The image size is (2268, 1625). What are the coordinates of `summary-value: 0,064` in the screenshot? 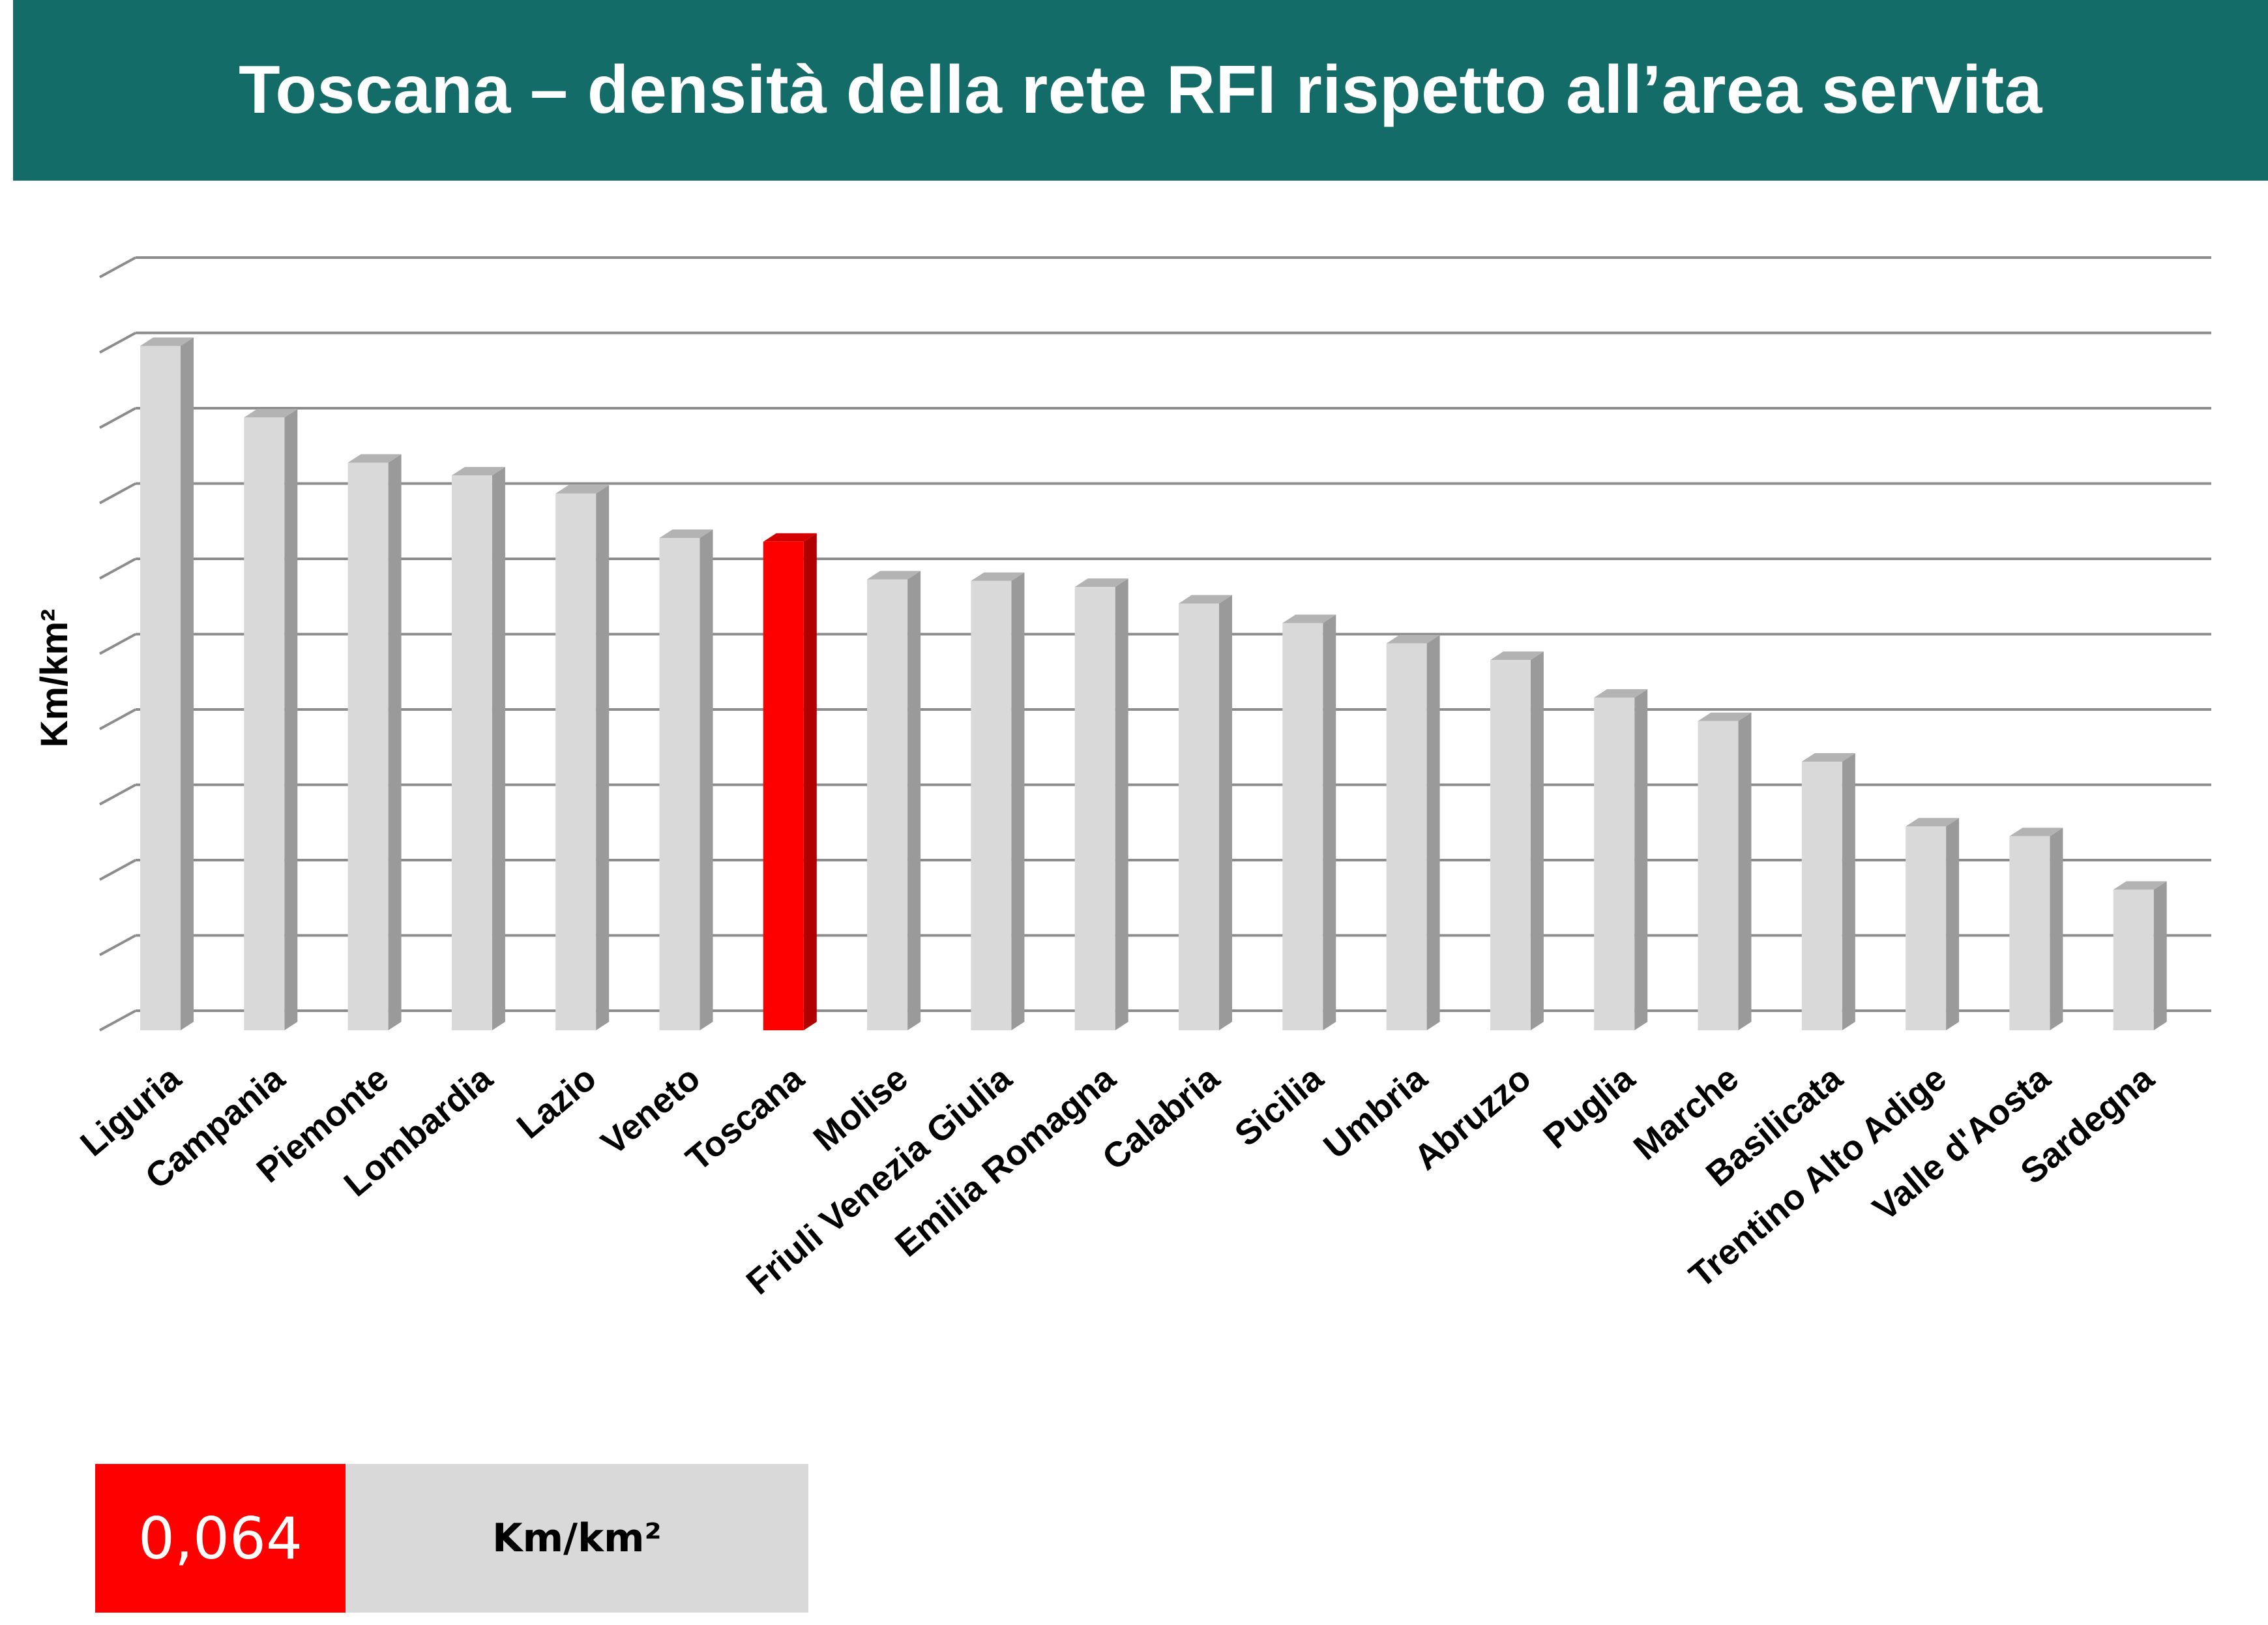 It's located at (220, 1538).